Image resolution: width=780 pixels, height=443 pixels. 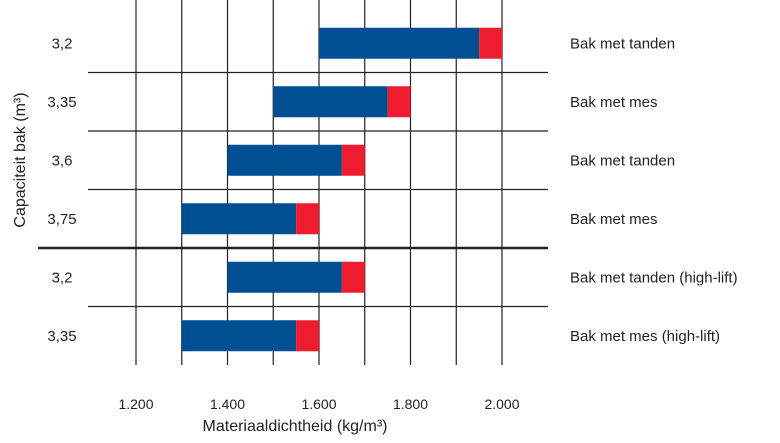 What do you see at coordinates (295, 426) in the screenshot?
I see `x-axis-label: Materiaaldichtheid (kg/m³)` at bounding box center [295, 426].